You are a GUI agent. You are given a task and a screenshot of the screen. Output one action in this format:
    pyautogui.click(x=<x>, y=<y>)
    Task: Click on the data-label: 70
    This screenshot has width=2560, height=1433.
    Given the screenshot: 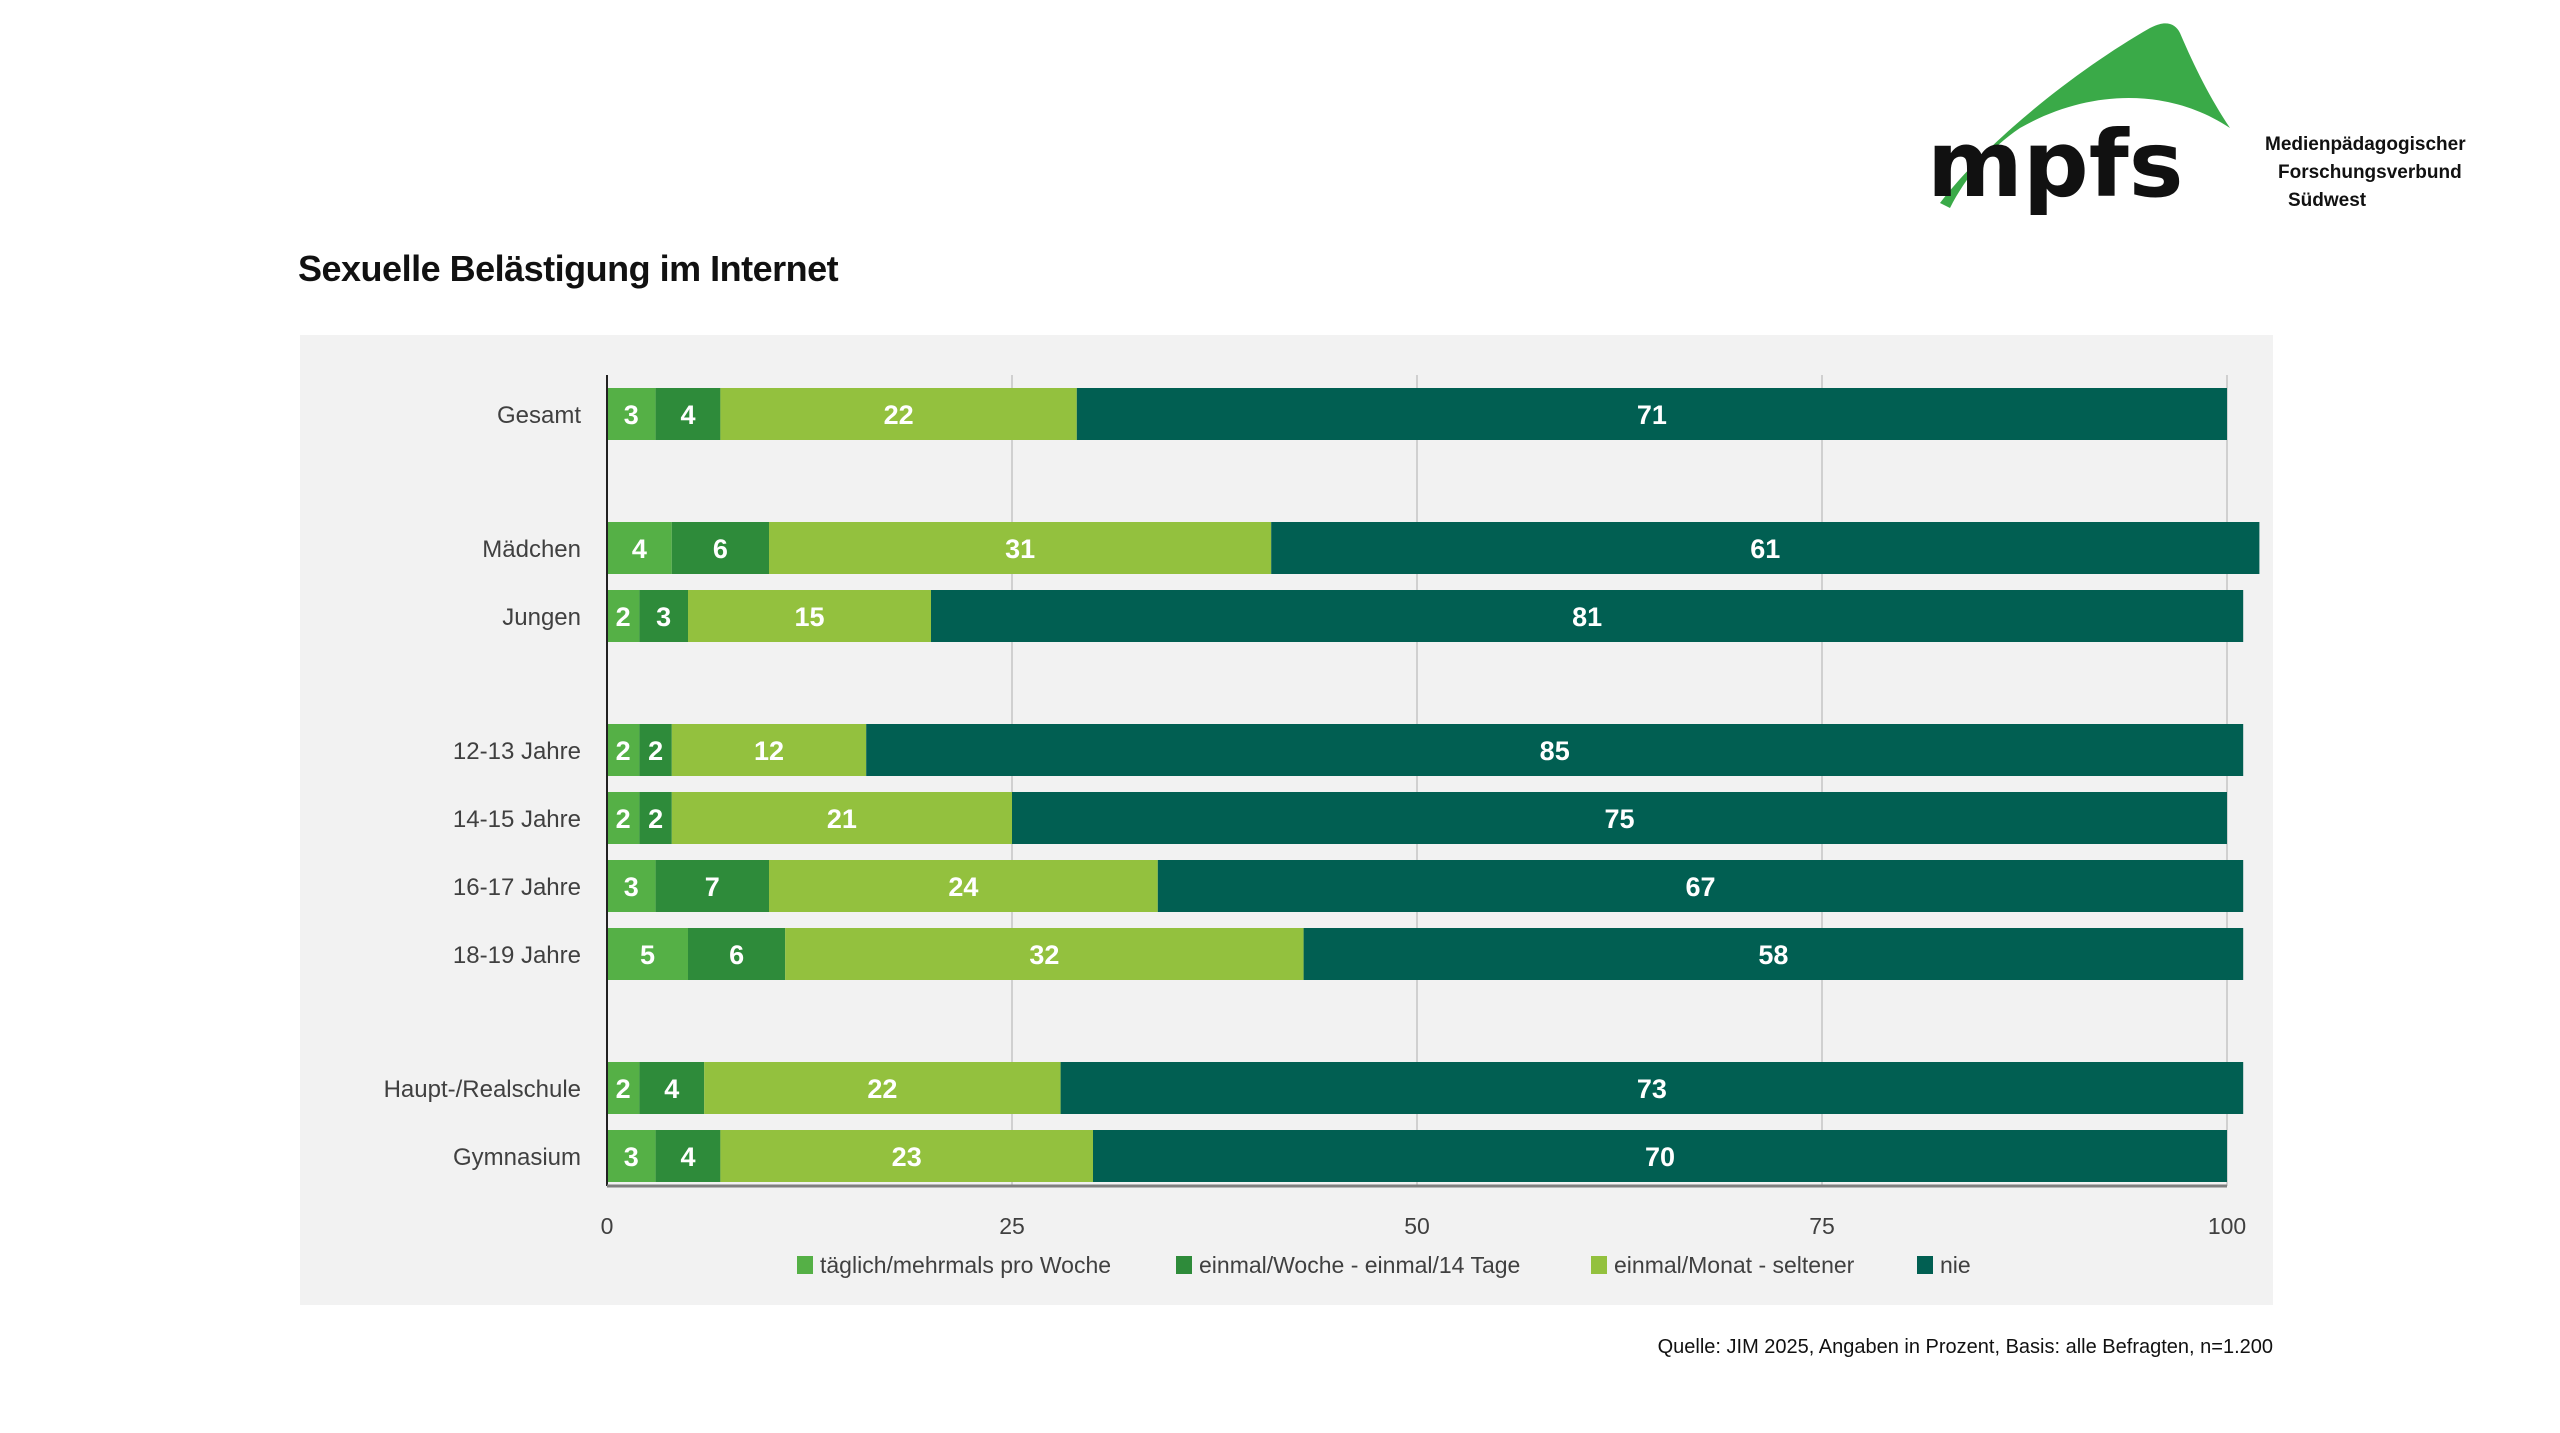 What is the action you would take?
    pyautogui.click(x=1660, y=1157)
    